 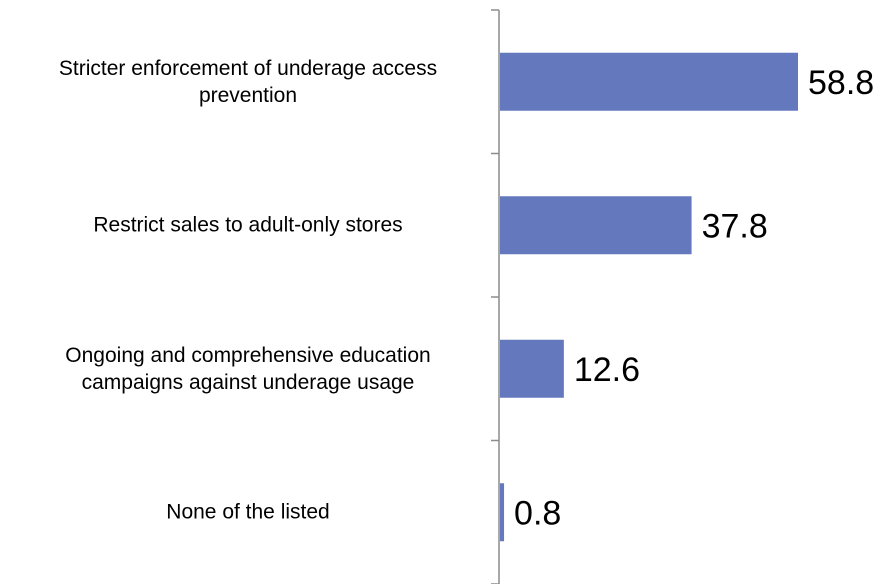 What do you see at coordinates (248, 382) in the screenshot?
I see `category-label-line: campaigns against underage usage` at bounding box center [248, 382].